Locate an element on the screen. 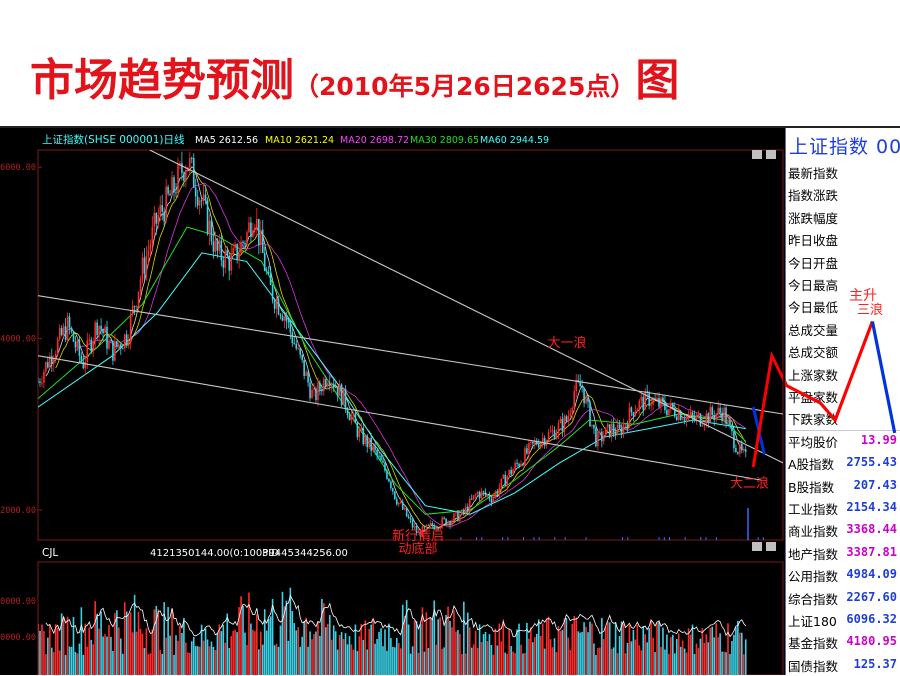  quote-row: 今日开盘 is located at coordinates (843, 262).